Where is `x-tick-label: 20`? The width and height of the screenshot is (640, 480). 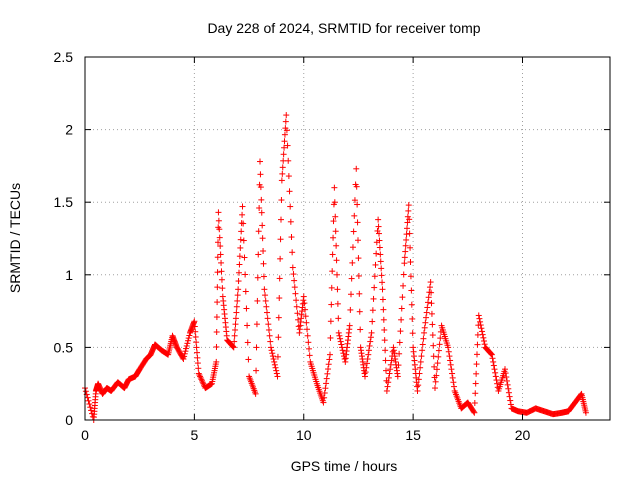
x-tick-label: 20 is located at coordinates (523, 435).